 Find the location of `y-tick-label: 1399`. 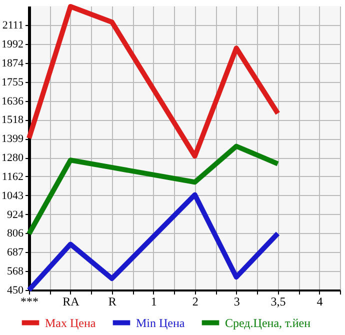

y-tick-label: 1399 is located at coordinates (13, 139).